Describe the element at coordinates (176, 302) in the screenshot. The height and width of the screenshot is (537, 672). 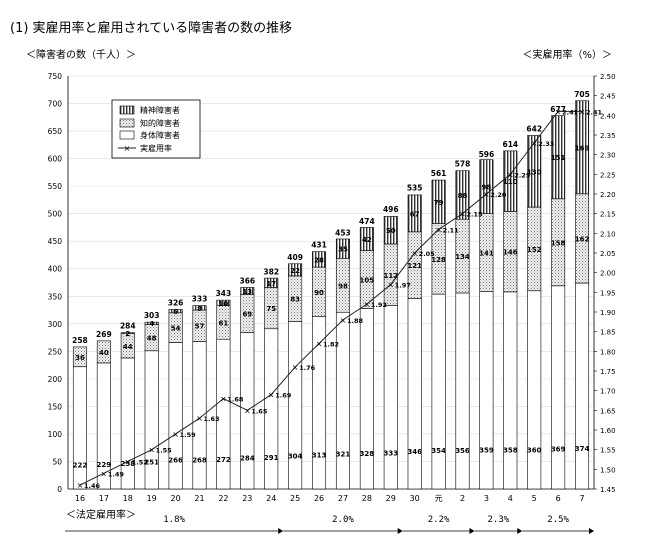
I see `bar-label-total: 326` at that location.